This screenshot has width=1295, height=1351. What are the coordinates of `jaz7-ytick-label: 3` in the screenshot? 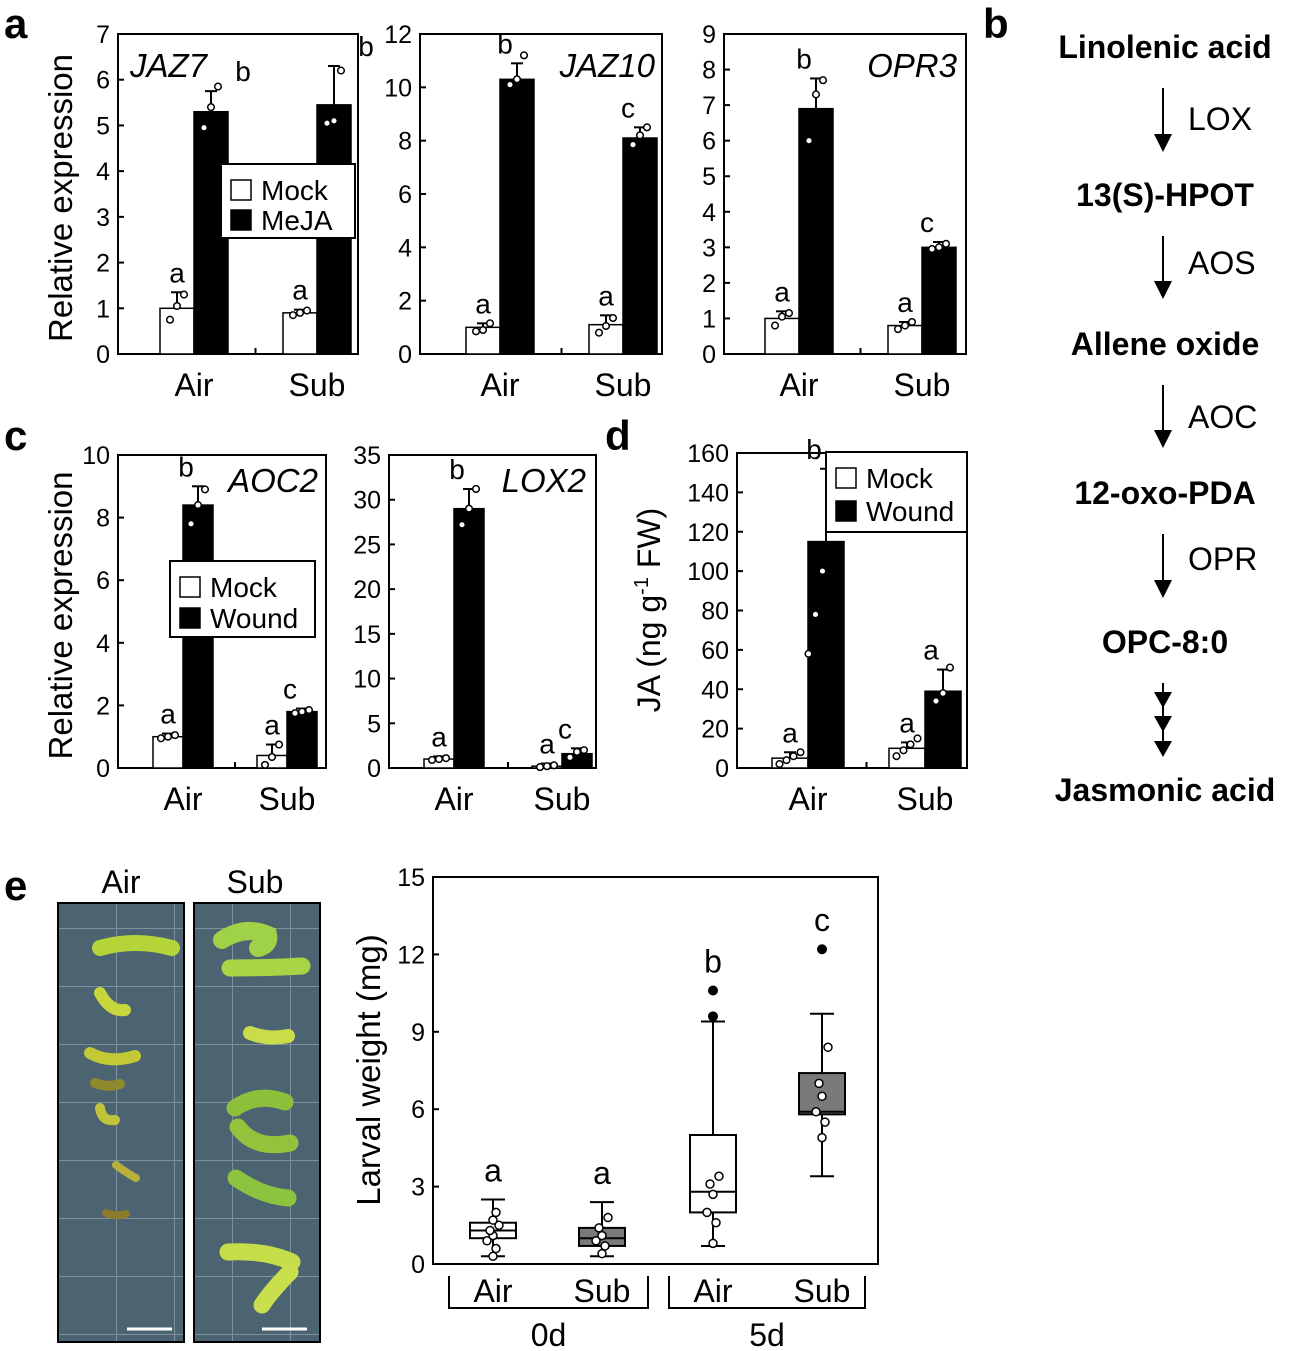 It's located at (103, 218).